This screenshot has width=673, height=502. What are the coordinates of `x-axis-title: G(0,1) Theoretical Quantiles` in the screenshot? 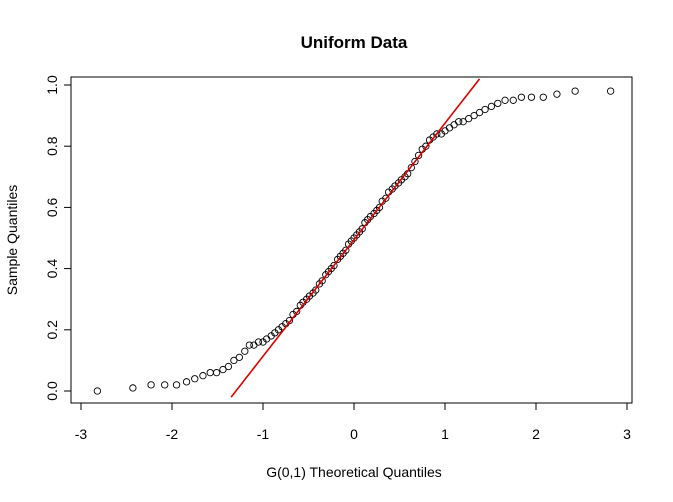 It's located at (354, 472).